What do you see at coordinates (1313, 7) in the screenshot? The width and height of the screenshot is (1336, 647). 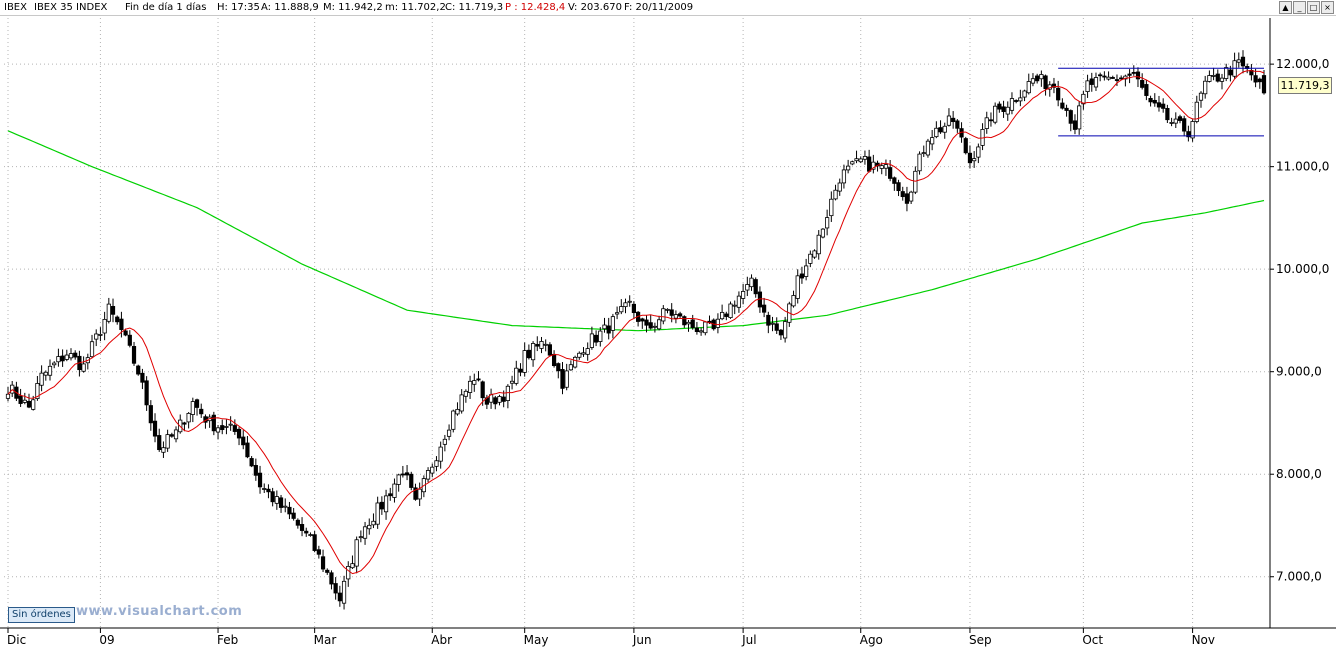 I see `maximize-button: □` at bounding box center [1313, 7].